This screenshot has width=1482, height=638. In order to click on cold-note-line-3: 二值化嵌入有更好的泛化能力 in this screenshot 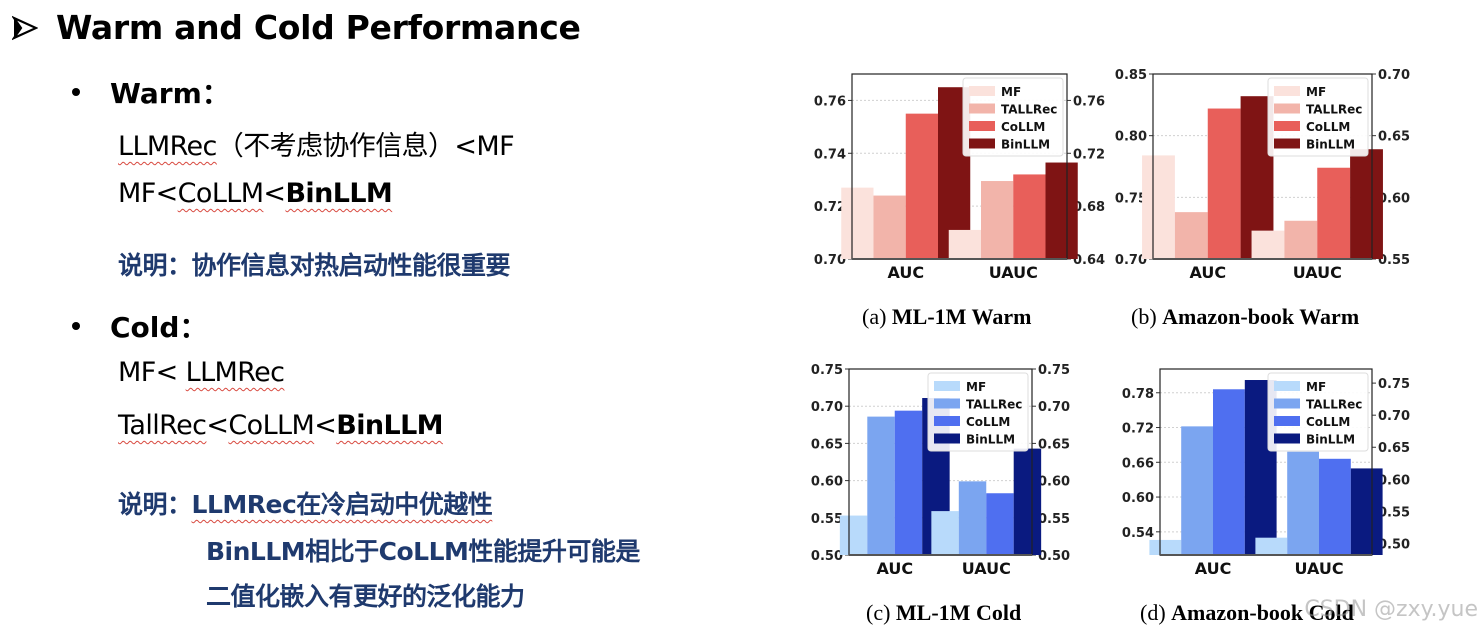, I will do `click(365, 596)`.